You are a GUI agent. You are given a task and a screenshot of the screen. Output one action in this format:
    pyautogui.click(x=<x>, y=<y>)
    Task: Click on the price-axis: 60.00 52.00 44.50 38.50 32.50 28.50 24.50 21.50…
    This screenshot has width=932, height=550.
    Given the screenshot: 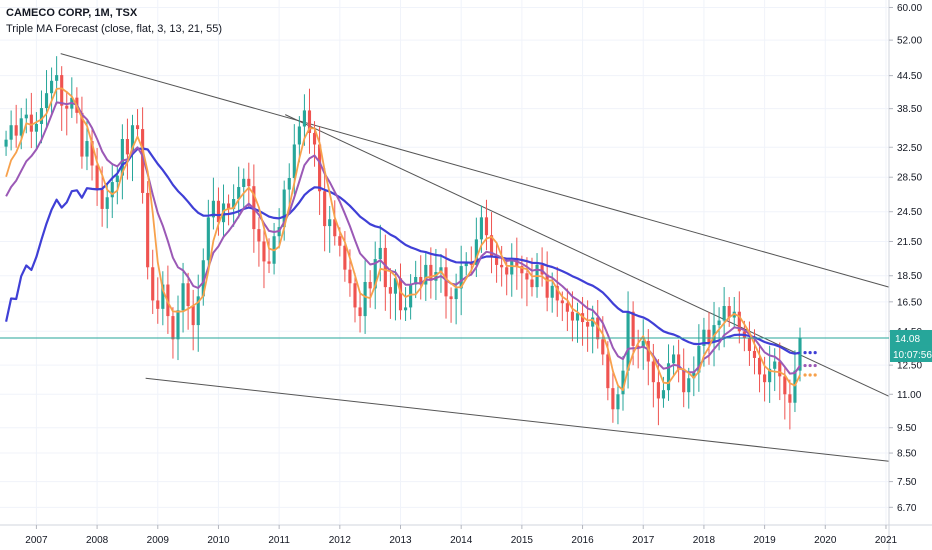 What is the action you would take?
    pyautogui.click(x=905, y=258)
    